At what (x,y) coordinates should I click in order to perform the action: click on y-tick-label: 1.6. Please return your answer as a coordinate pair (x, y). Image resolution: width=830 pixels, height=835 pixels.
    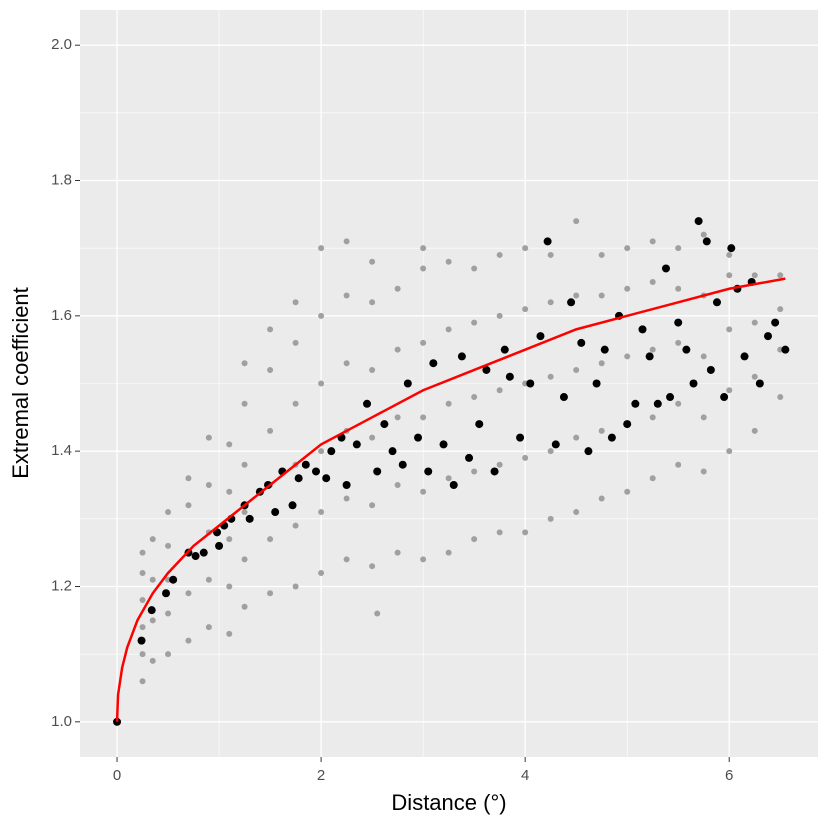
    Looking at the image, I should click on (61, 315).